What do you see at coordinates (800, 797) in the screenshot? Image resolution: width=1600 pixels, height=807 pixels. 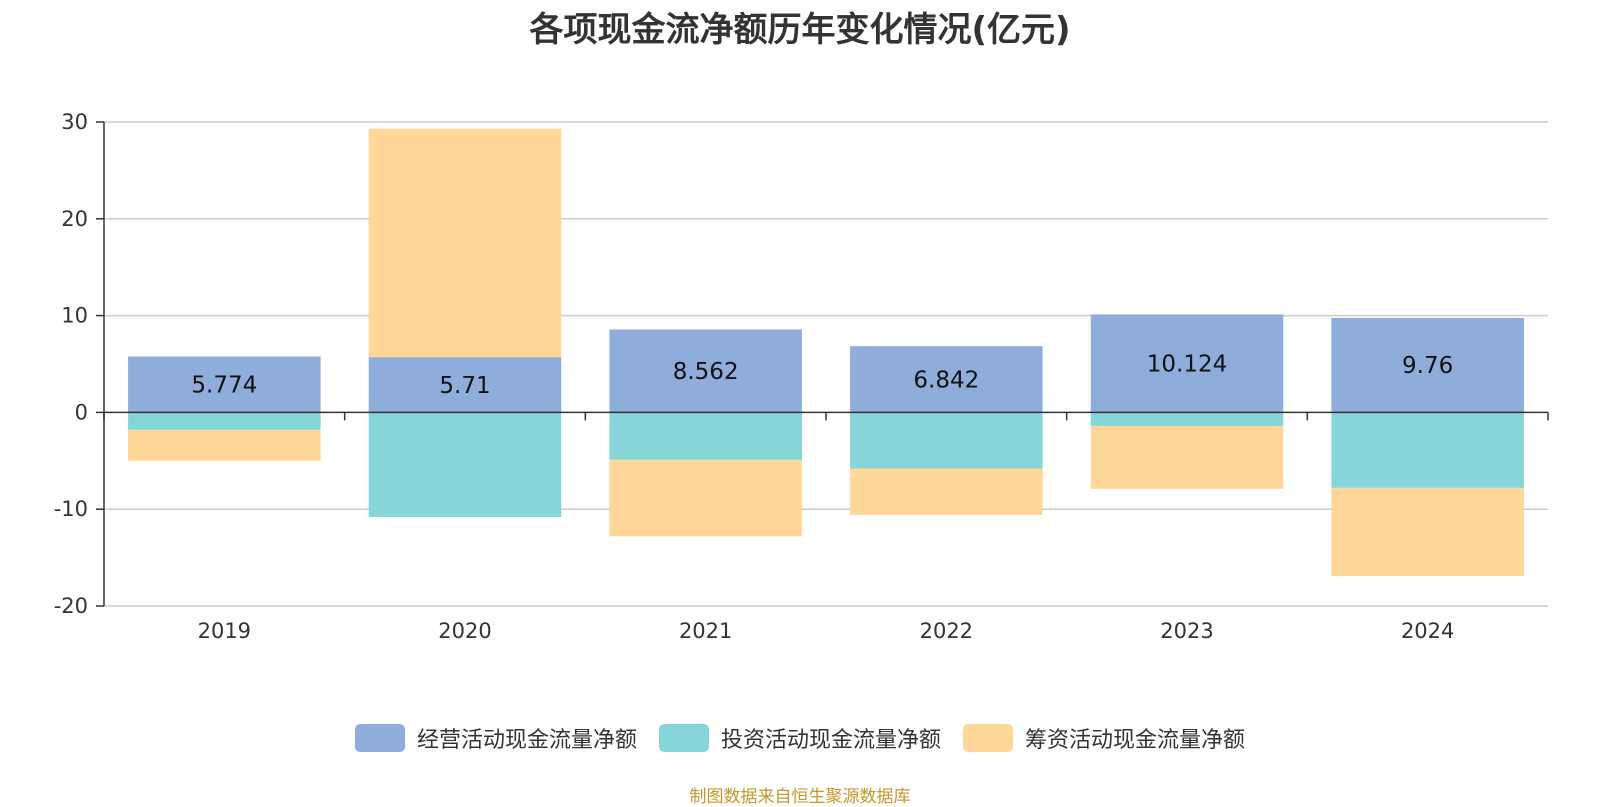 I see `source-note: 制图数据来自恒生聚源数据库` at bounding box center [800, 797].